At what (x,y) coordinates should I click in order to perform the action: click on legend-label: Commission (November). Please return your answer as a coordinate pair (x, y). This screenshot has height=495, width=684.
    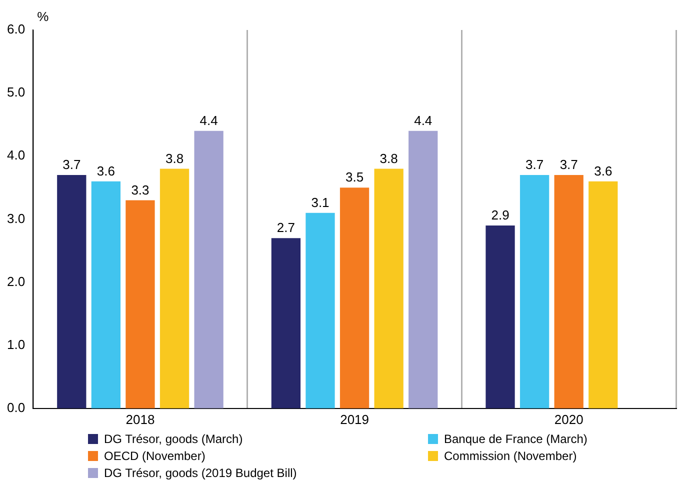
    Looking at the image, I should click on (510, 456).